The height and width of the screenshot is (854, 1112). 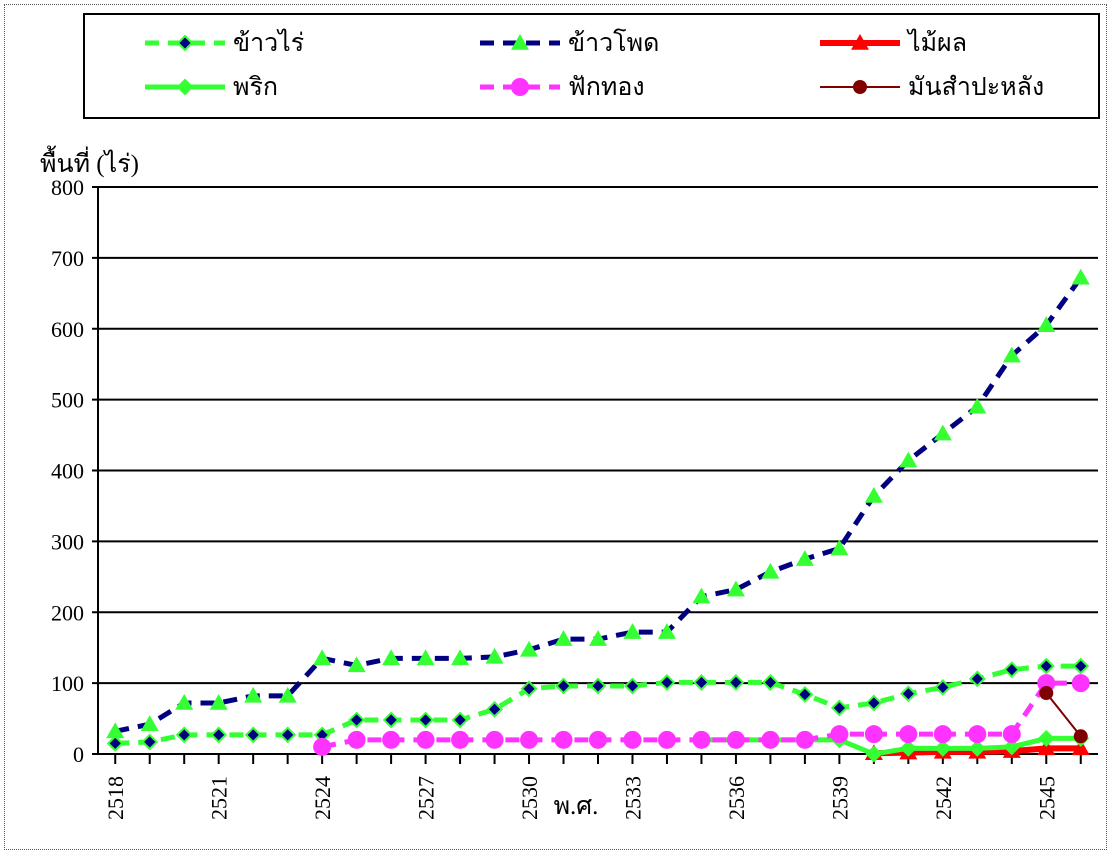 What do you see at coordinates (322, 798) in the screenshot?
I see `x-tick-label: 2524` at bounding box center [322, 798].